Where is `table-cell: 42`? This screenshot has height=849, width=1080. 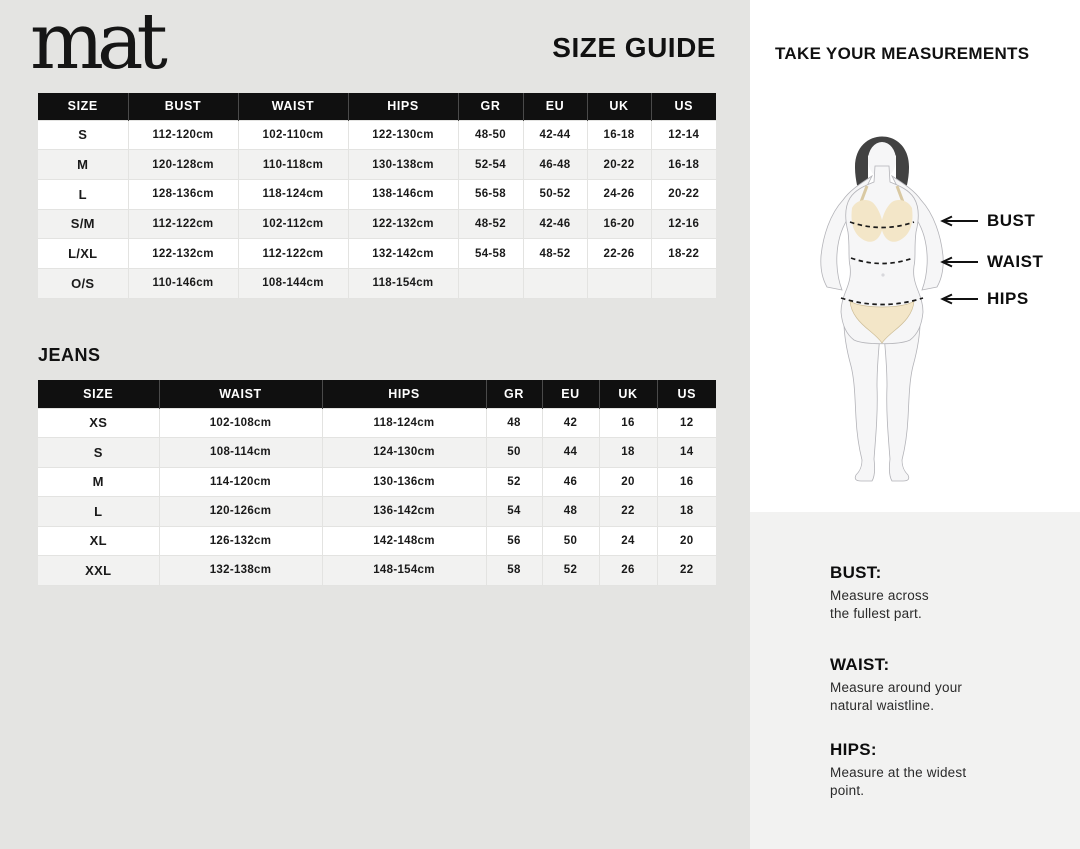
table-cell: 42 is located at coordinates (570, 422).